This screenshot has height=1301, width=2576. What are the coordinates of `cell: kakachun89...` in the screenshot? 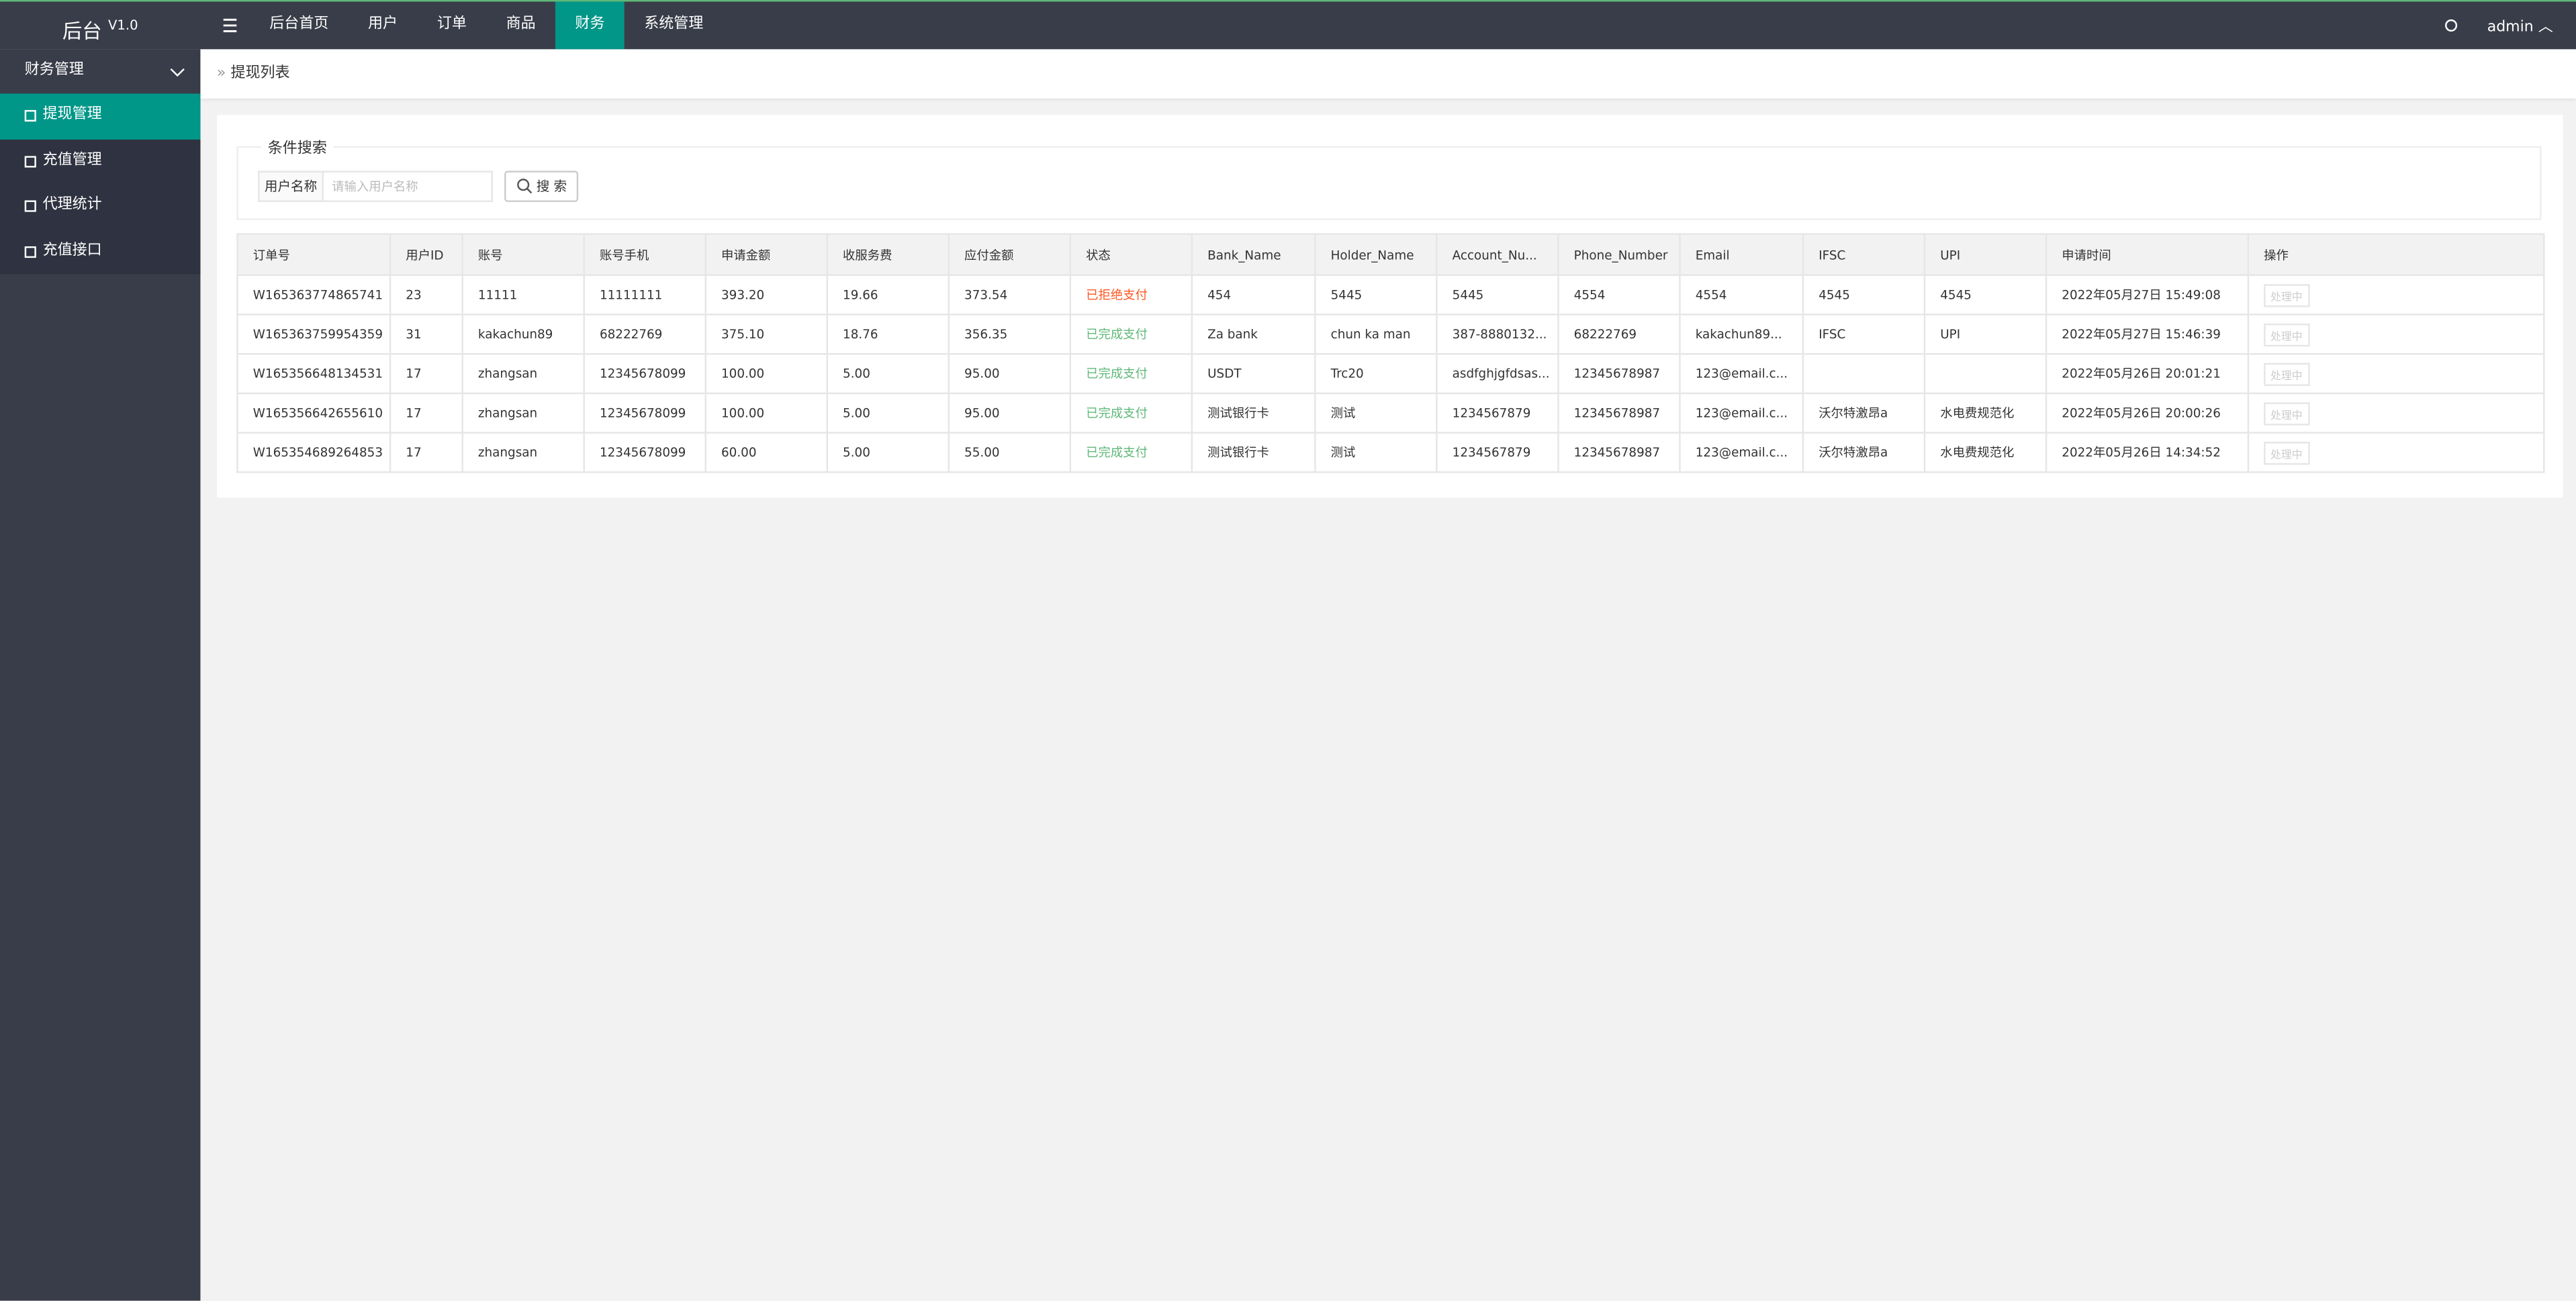 It's located at (1741, 334).